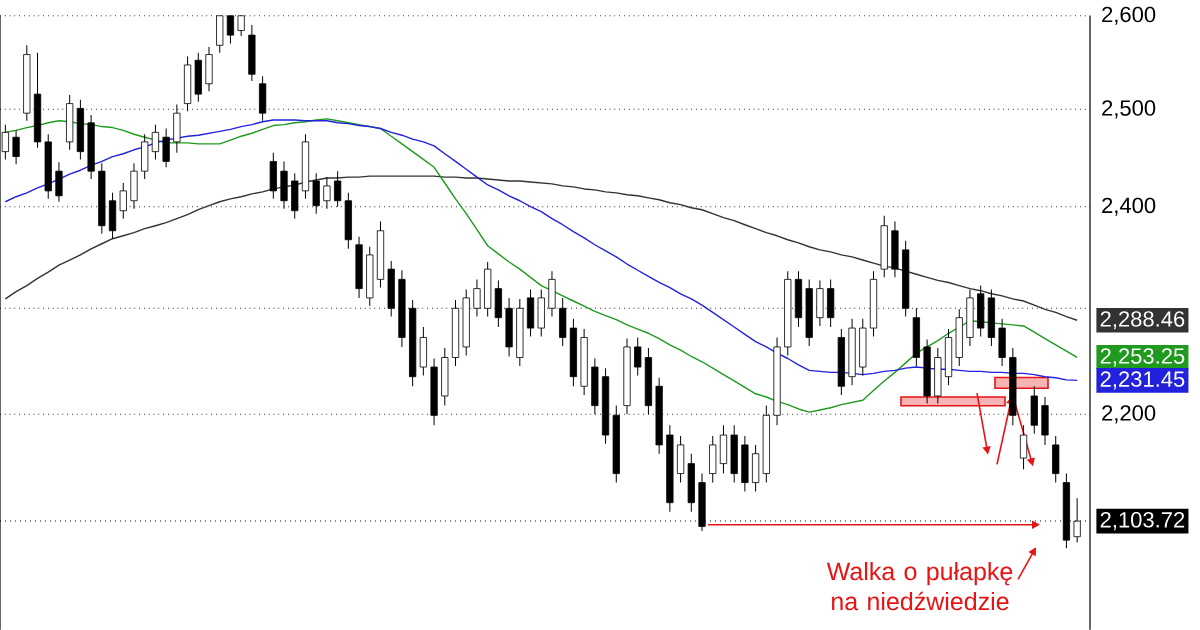 This screenshot has width=1200, height=630. What do you see at coordinates (919, 586) in the screenshot?
I see `annotation: Walka o pułapkę na niedźwiedzie` at bounding box center [919, 586].